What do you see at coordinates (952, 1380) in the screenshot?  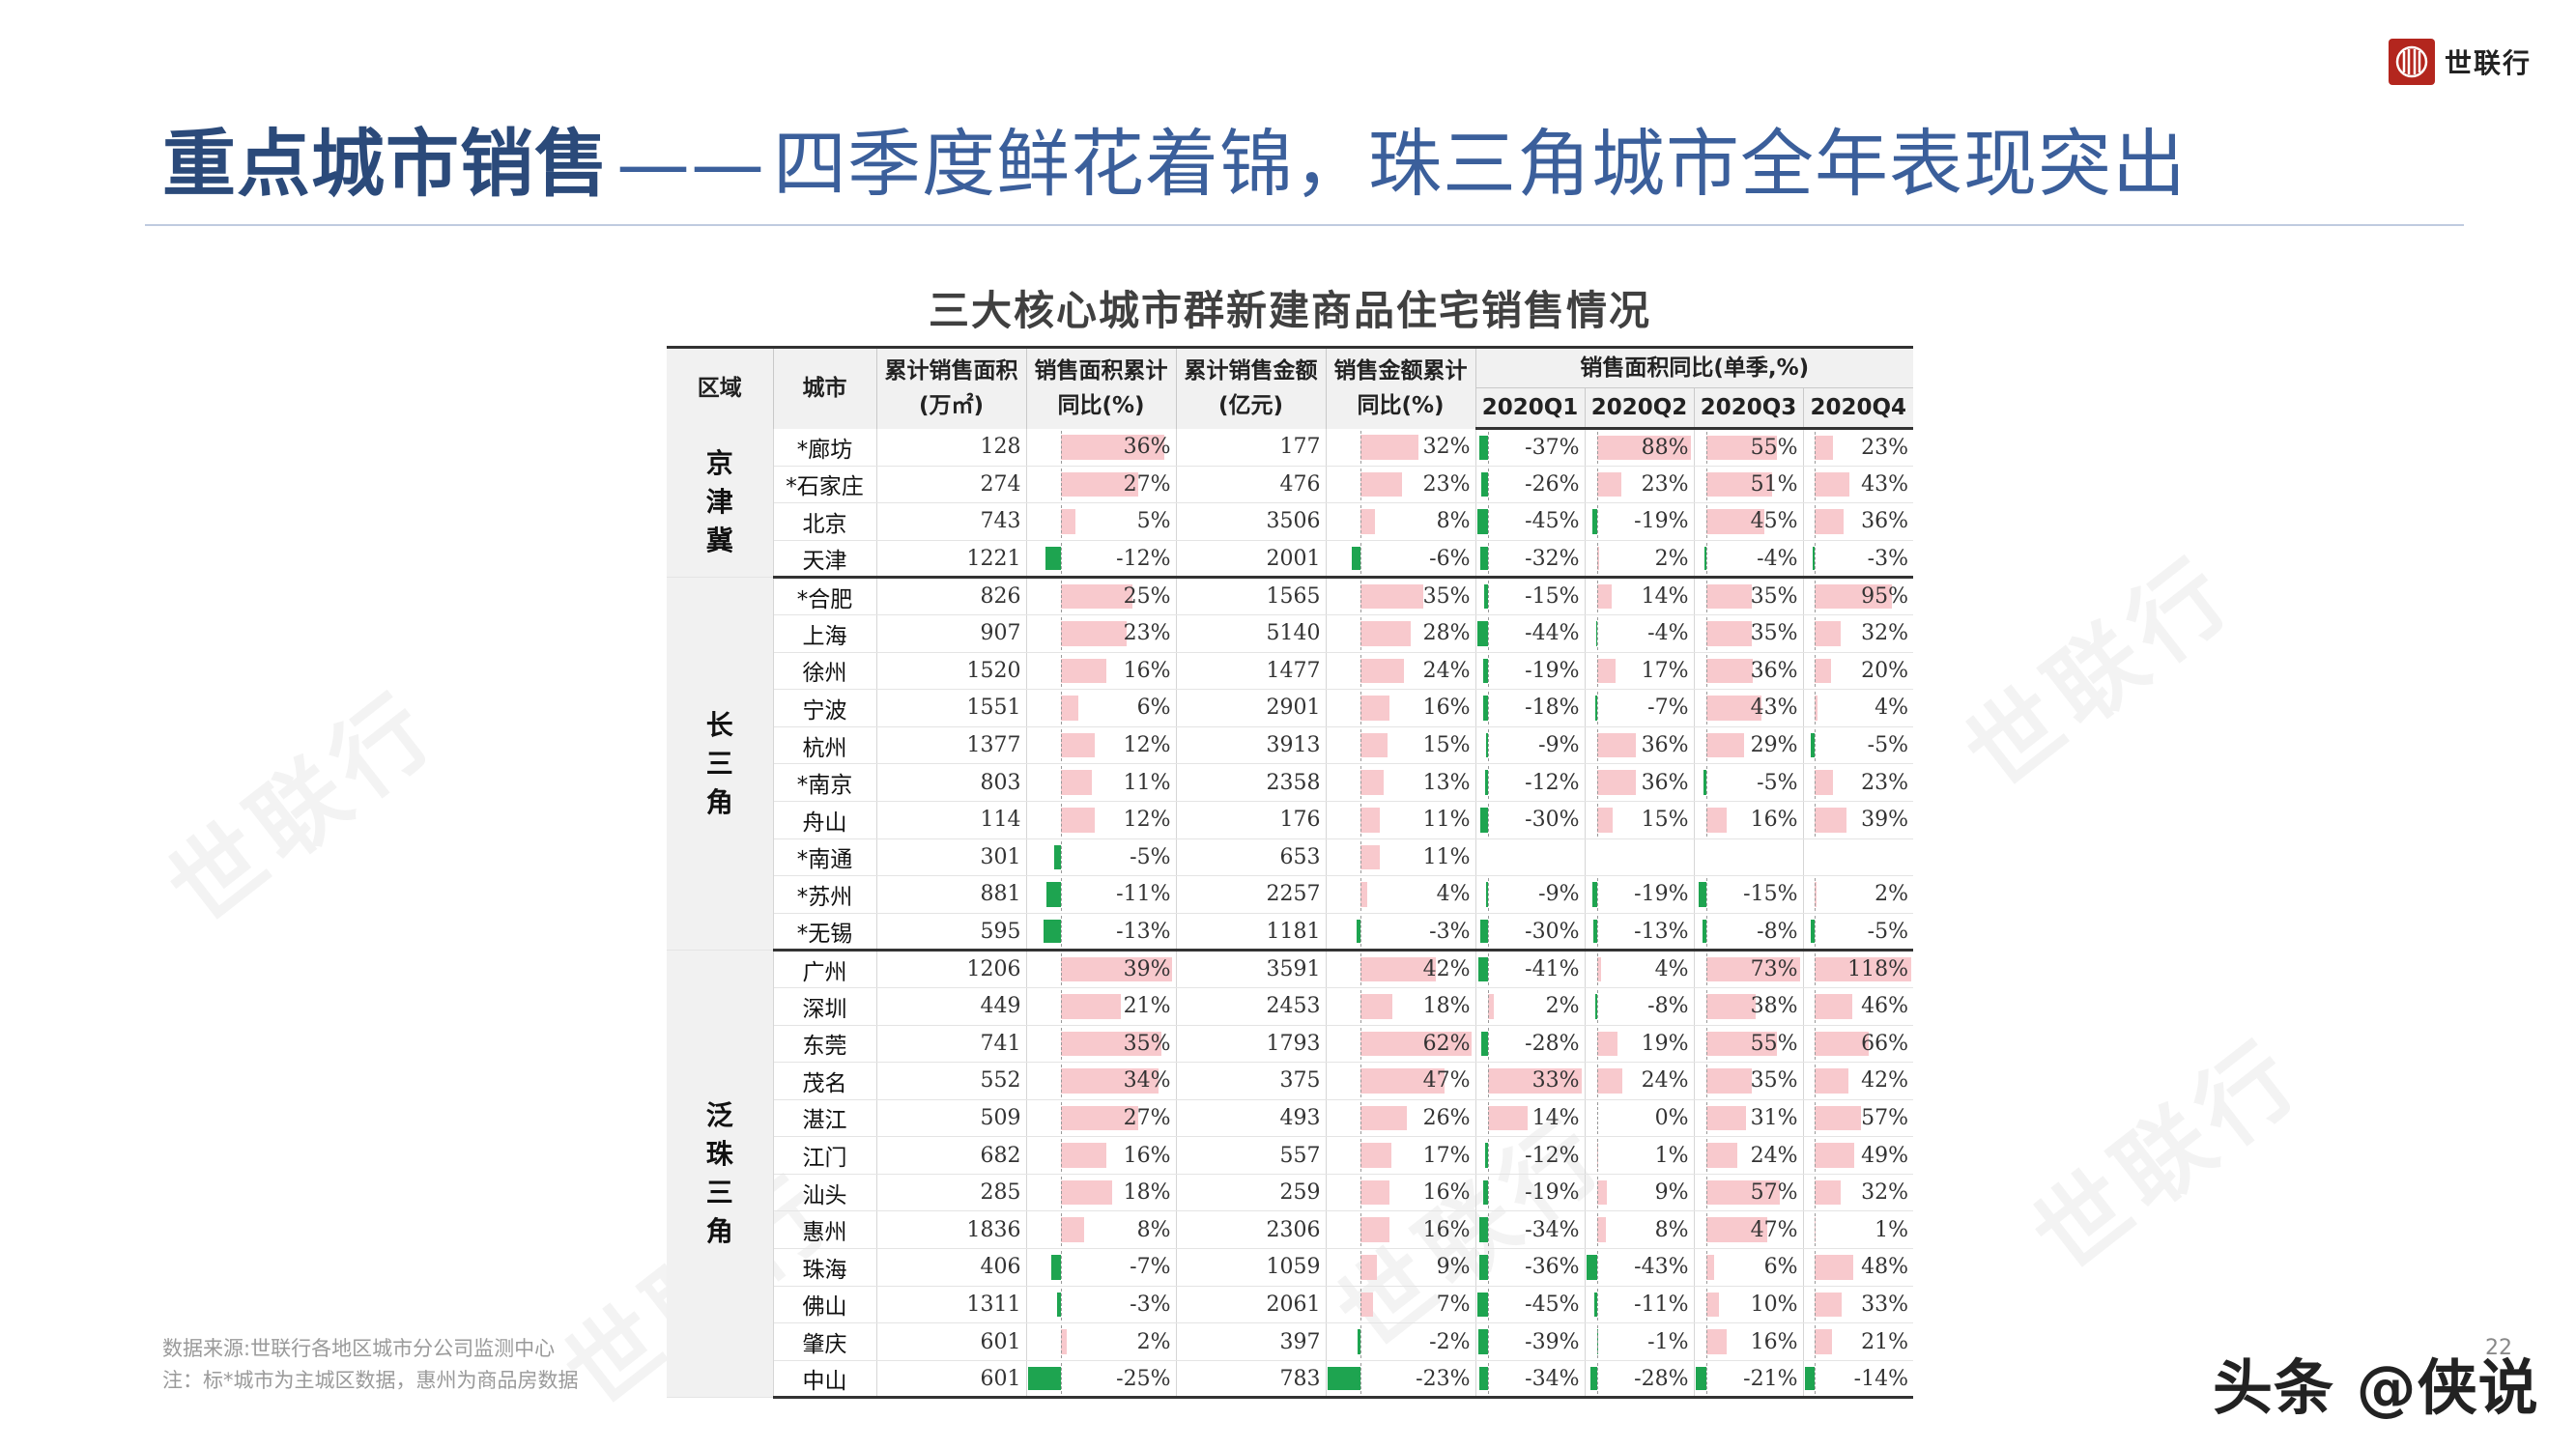 I see `value-cell: 601` at bounding box center [952, 1380].